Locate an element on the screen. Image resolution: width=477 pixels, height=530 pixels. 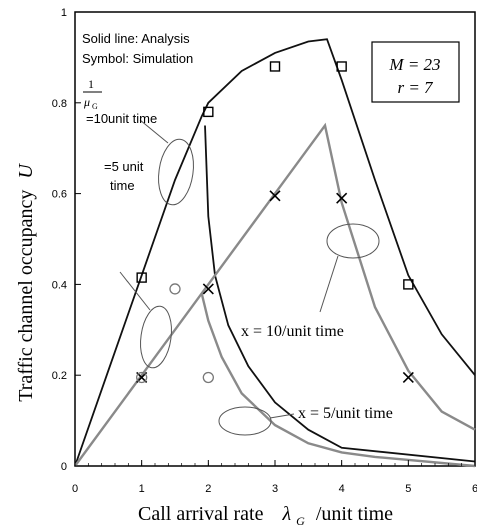
leader-x10 is located at coordinates (329, 284).